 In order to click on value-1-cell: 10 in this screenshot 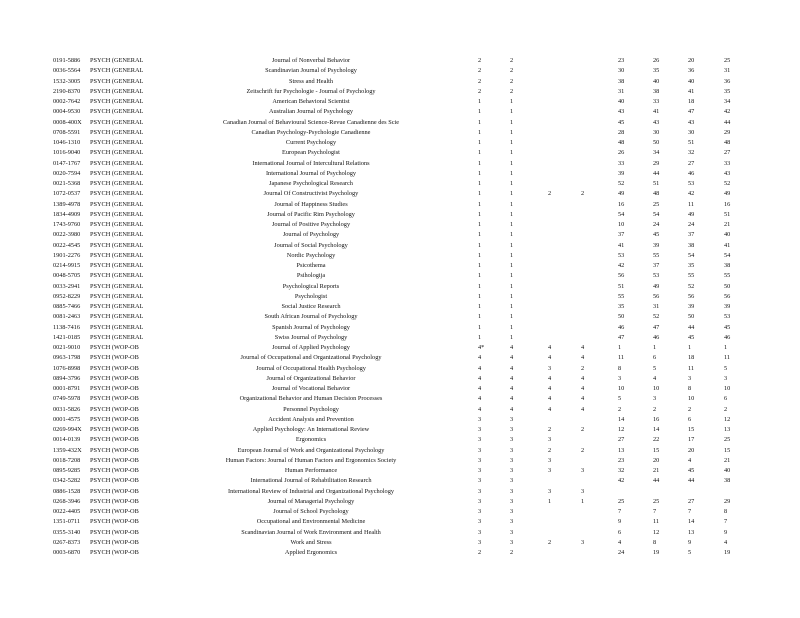, I will do `click(621, 388)`.